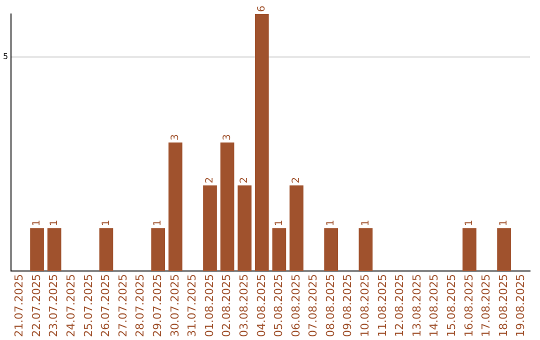 The height and width of the screenshot is (340, 540). What do you see at coordinates (434, 306) in the screenshot?
I see `x-tick-label: 14.08.2025` at bounding box center [434, 306].